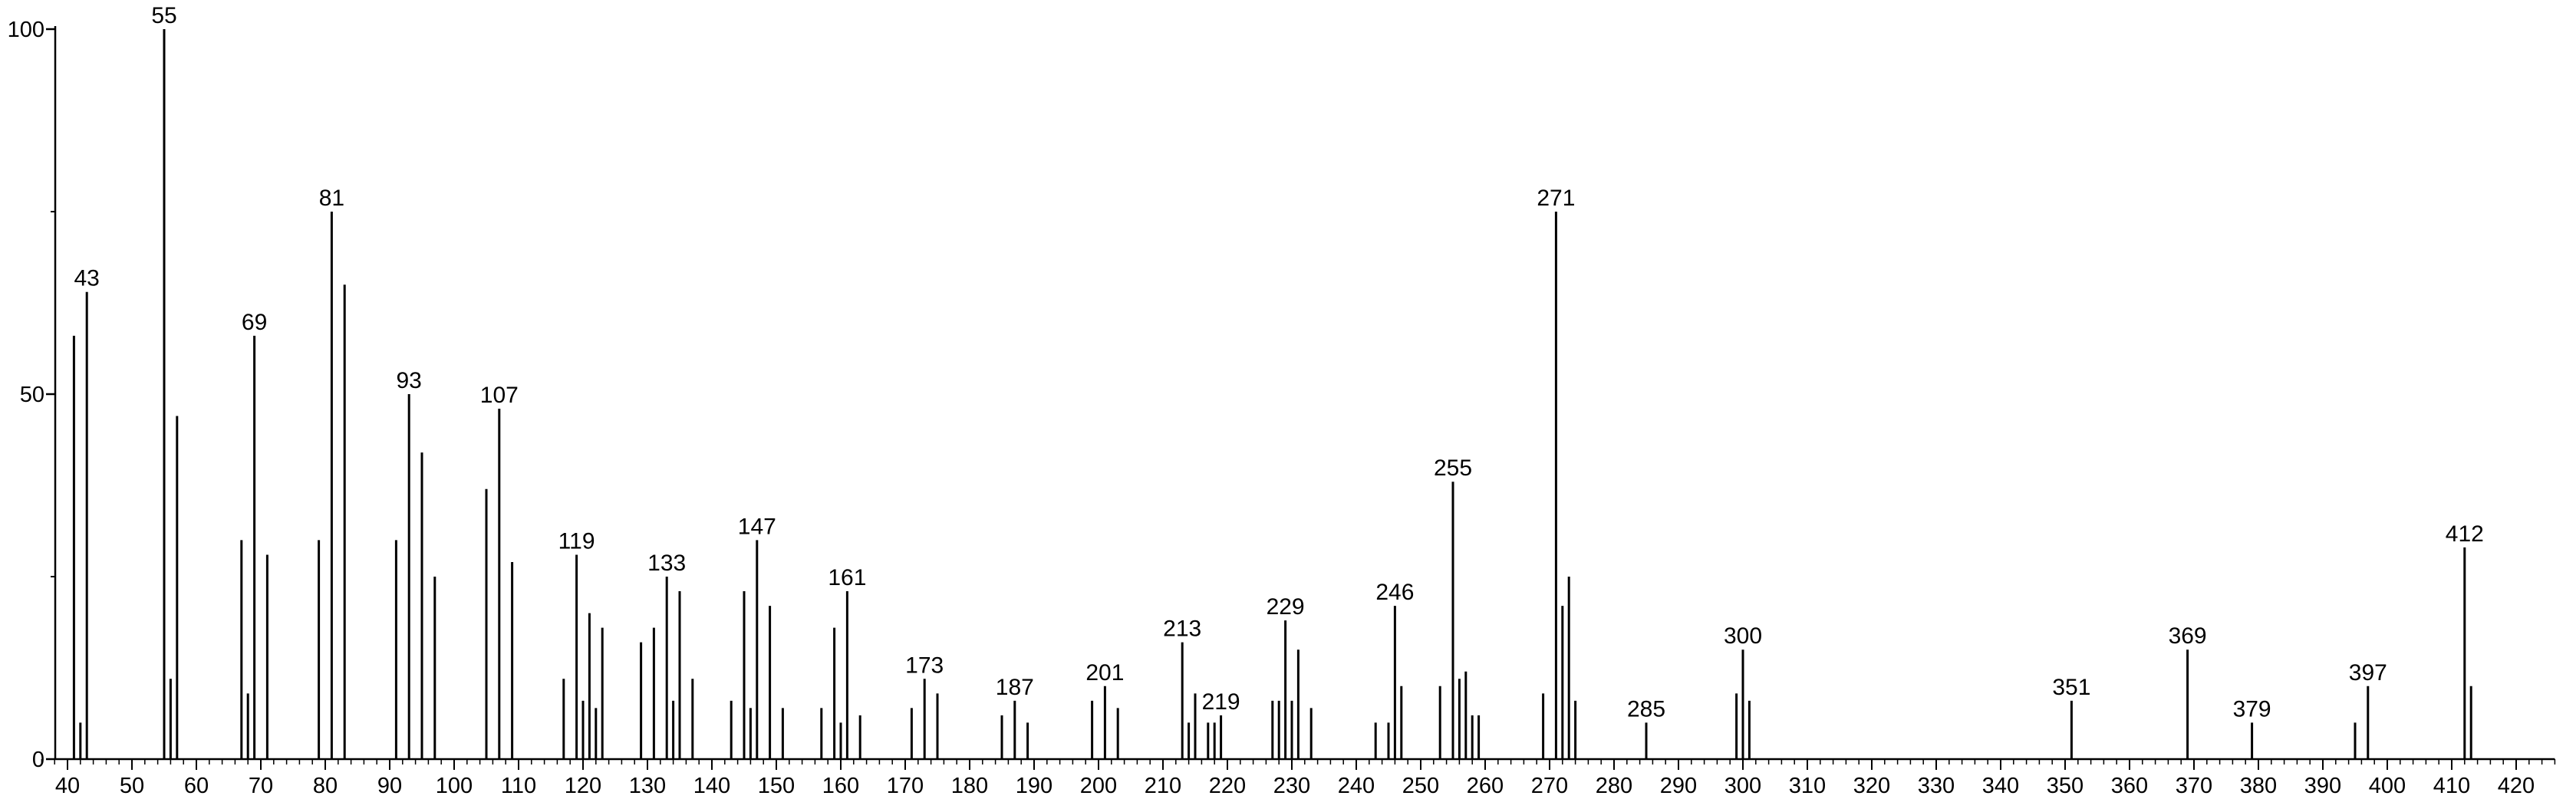 The height and width of the screenshot is (799, 2576). Describe the element at coordinates (1807, 786) in the screenshot. I see `x-tick-label: 310` at that location.